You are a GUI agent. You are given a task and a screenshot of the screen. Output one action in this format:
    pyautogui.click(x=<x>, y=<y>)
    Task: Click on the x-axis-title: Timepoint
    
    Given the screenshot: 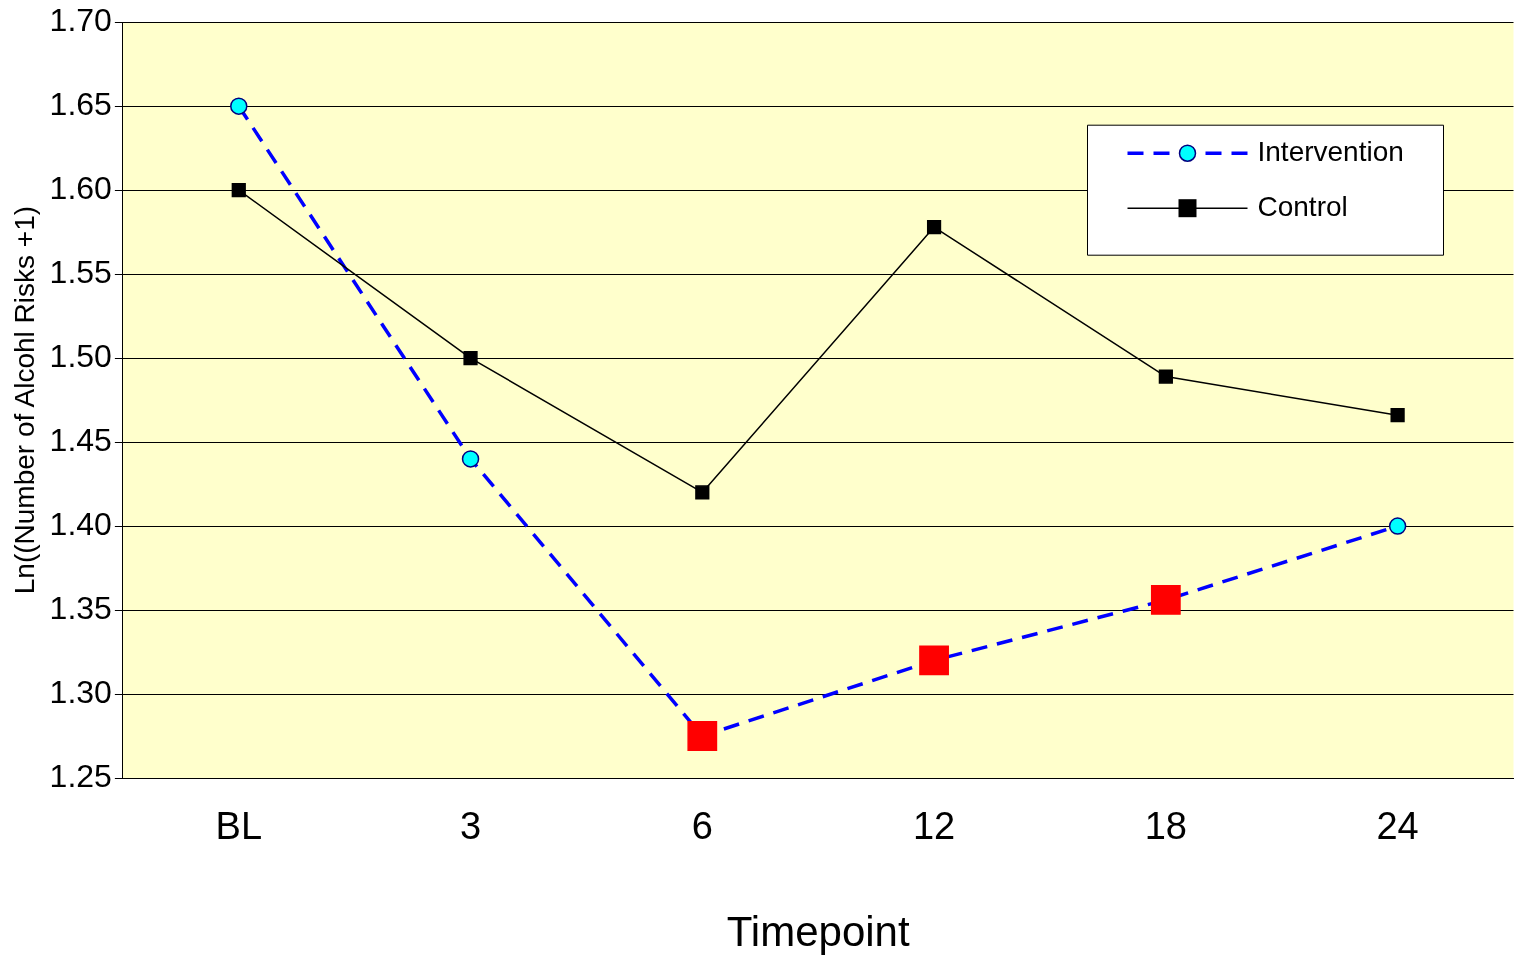 What is the action you would take?
    pyautogui.click(x=818, y=932)
    